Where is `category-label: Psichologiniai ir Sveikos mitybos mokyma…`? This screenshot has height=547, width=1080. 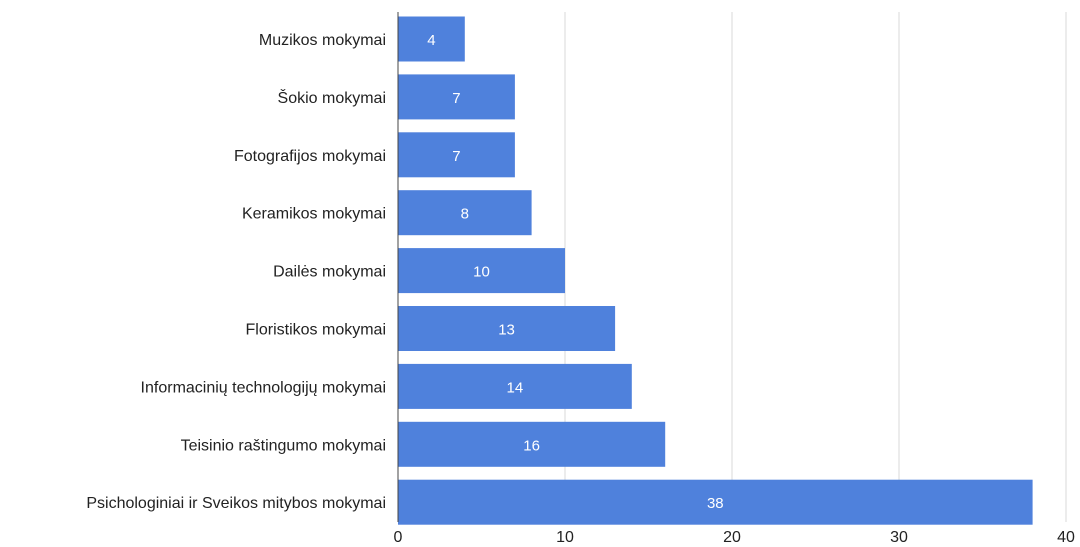 category-label: Psichologiniai ir Sveikos mitybos mokyma… is located at coordinates (236, 503).